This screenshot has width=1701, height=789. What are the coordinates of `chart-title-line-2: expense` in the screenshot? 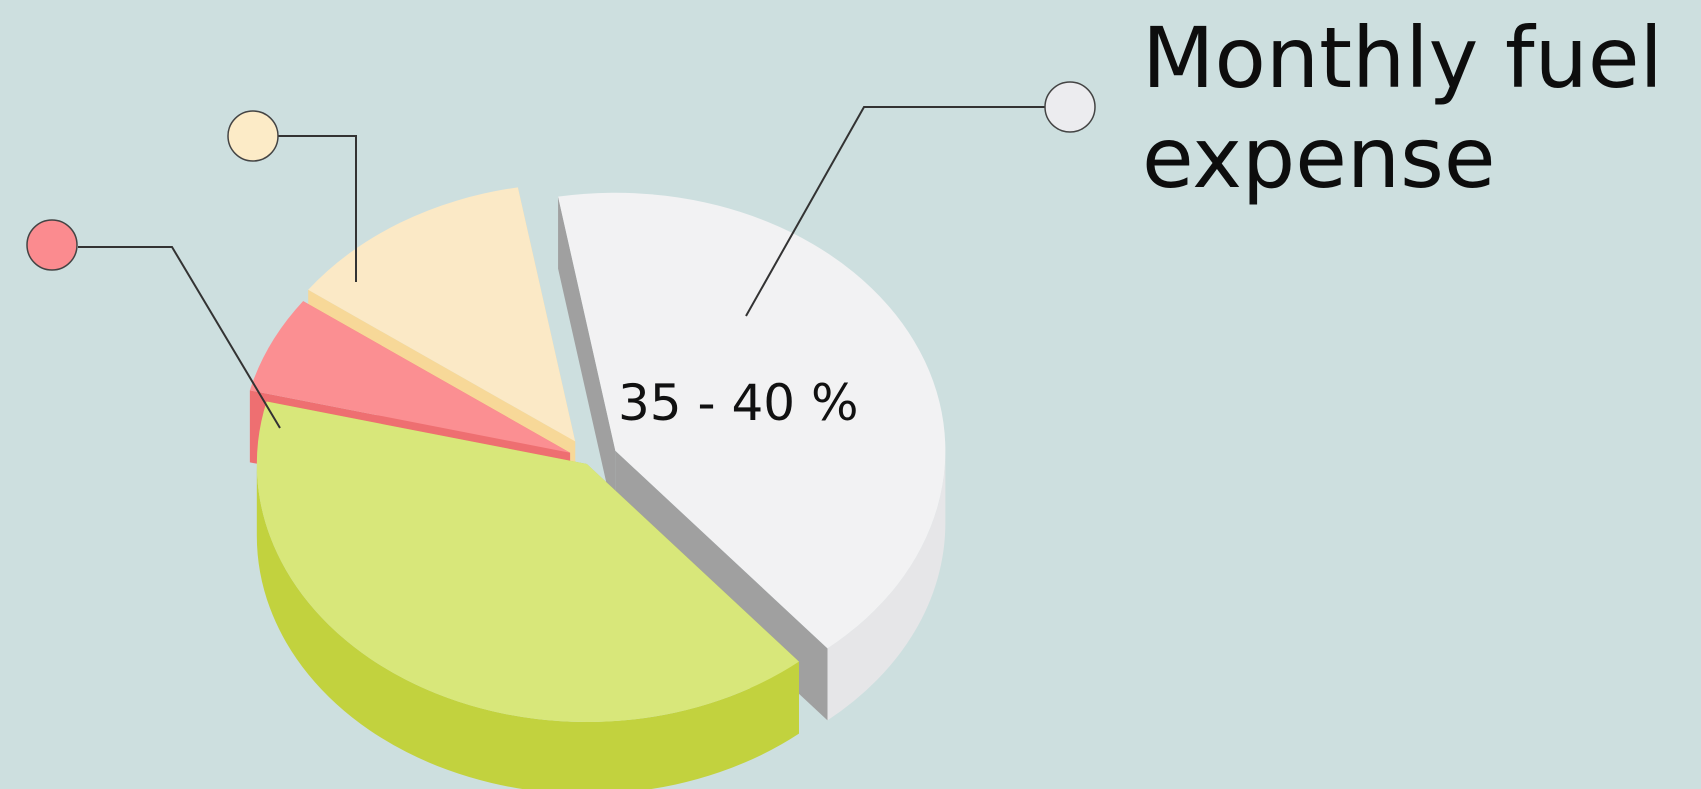 It's located at (1319, 158).